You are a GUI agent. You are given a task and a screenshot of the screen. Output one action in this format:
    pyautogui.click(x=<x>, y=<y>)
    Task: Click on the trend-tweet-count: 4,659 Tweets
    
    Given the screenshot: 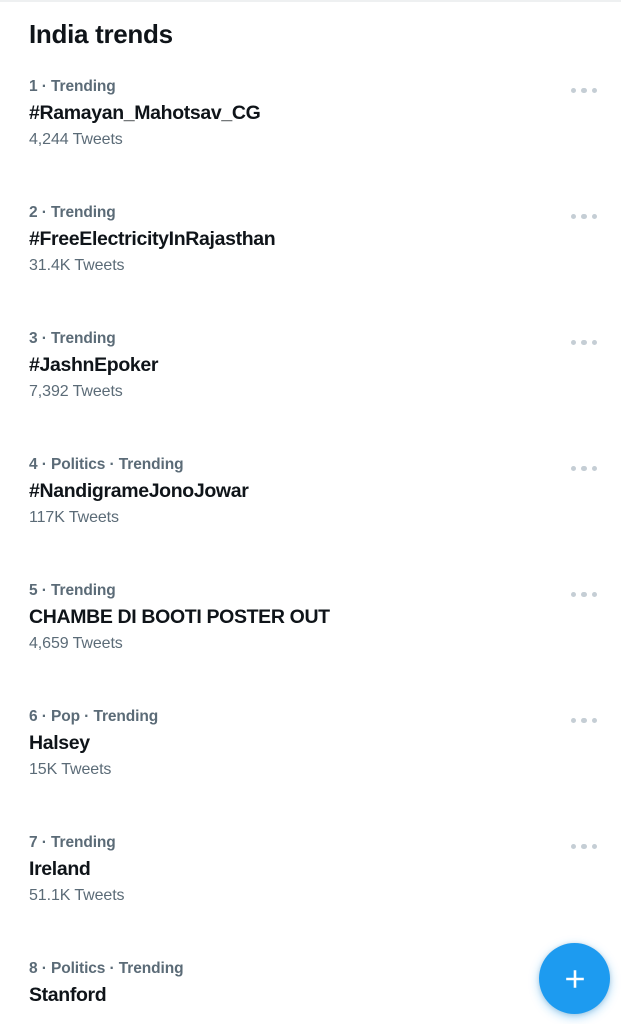 What is the action you would take?
    pyautogui.click(x=76, y=643)
    